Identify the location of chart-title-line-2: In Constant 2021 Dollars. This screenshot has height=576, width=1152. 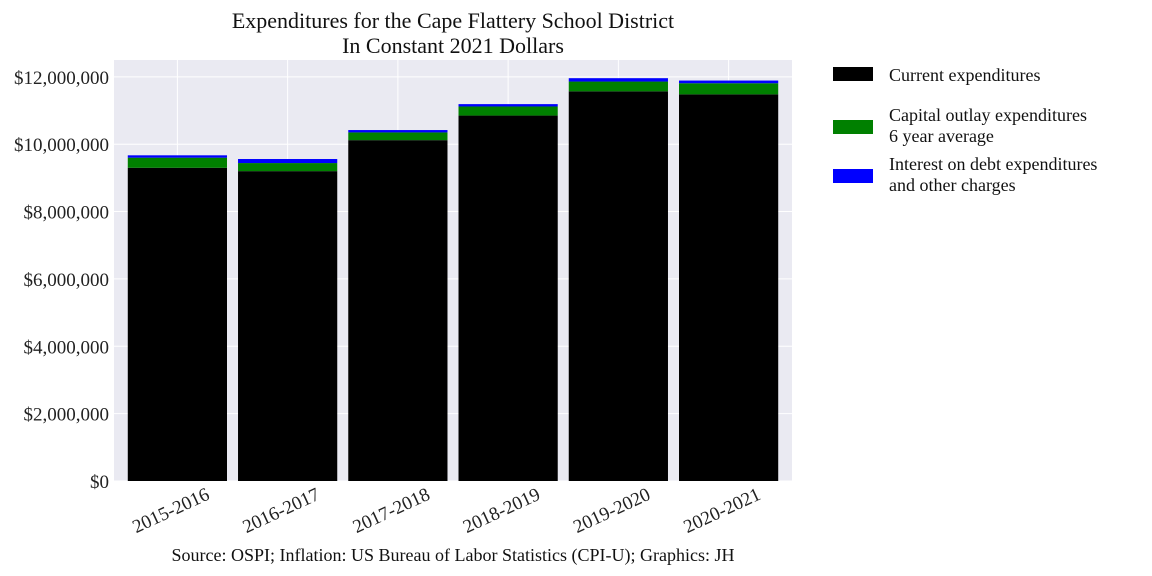
(453, 45).